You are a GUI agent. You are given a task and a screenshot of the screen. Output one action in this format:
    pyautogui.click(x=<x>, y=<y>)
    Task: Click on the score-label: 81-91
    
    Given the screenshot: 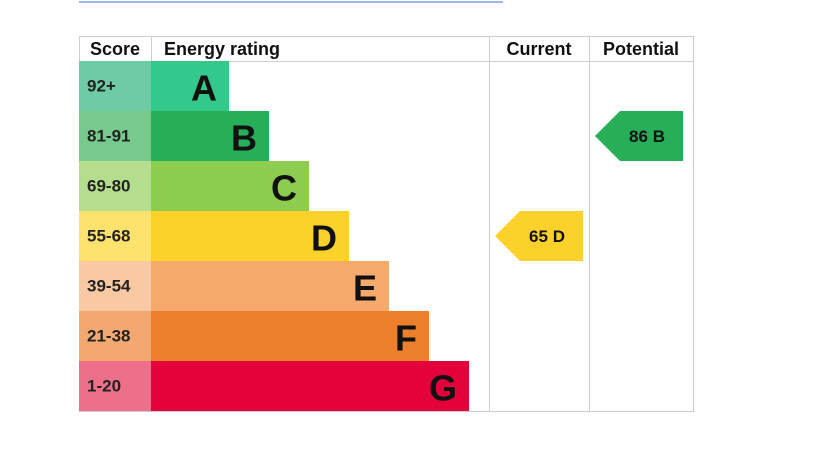 What is the action you would take?
    pyautogui.click(x=108, y=136)
    